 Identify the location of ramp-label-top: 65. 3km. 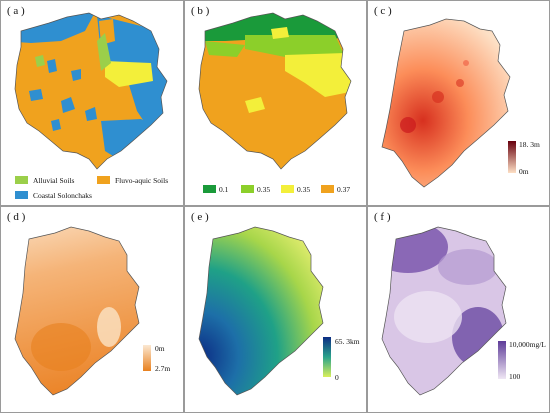
(347, 341).